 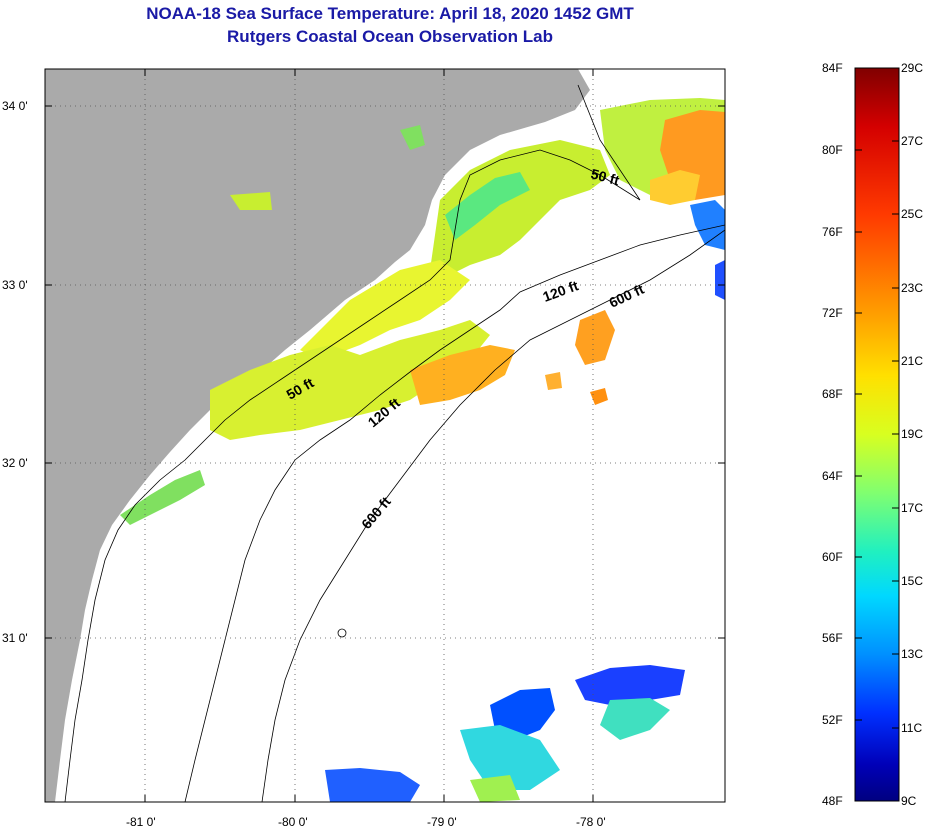 What do you see at coordinates (912, 654) in the screenshot?
I see `cb-c-13: 13C` at bounding box center [912, 654].